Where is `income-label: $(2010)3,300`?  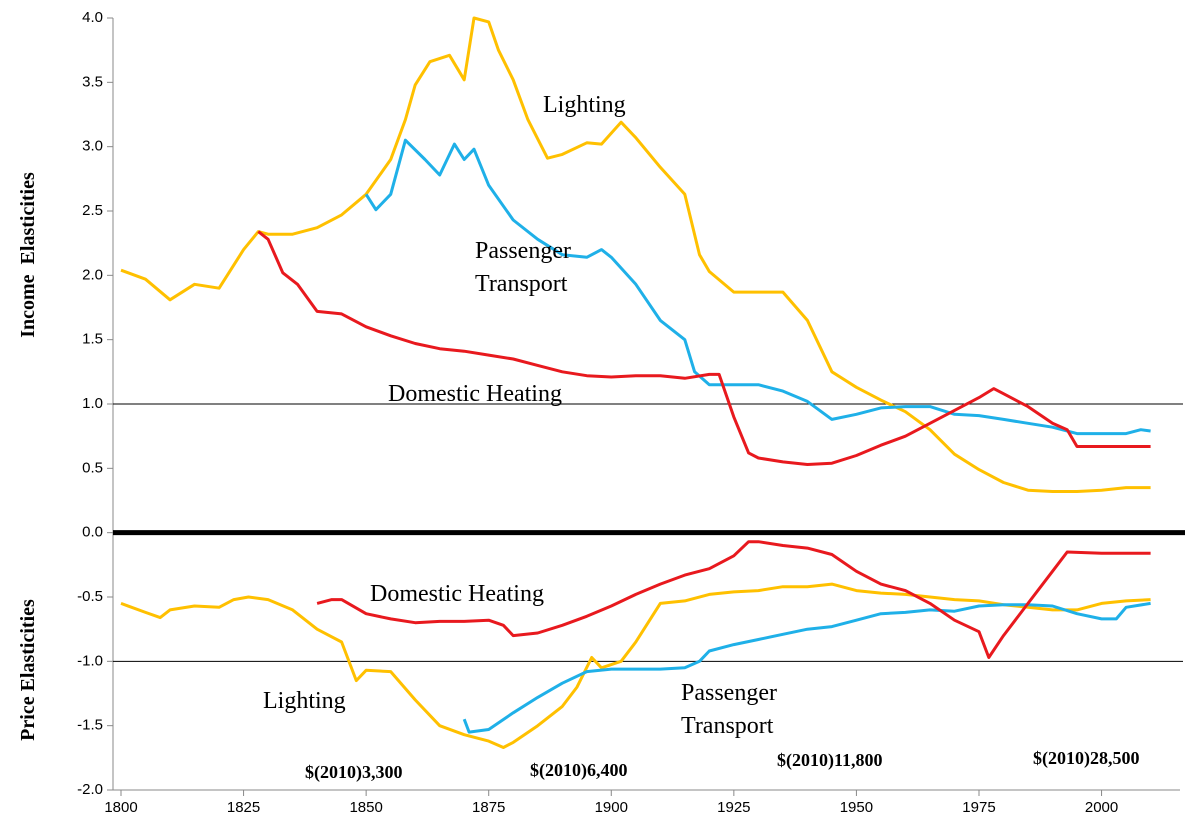
income-label: $(2010)3,300 is located at coordinates (354, 772).